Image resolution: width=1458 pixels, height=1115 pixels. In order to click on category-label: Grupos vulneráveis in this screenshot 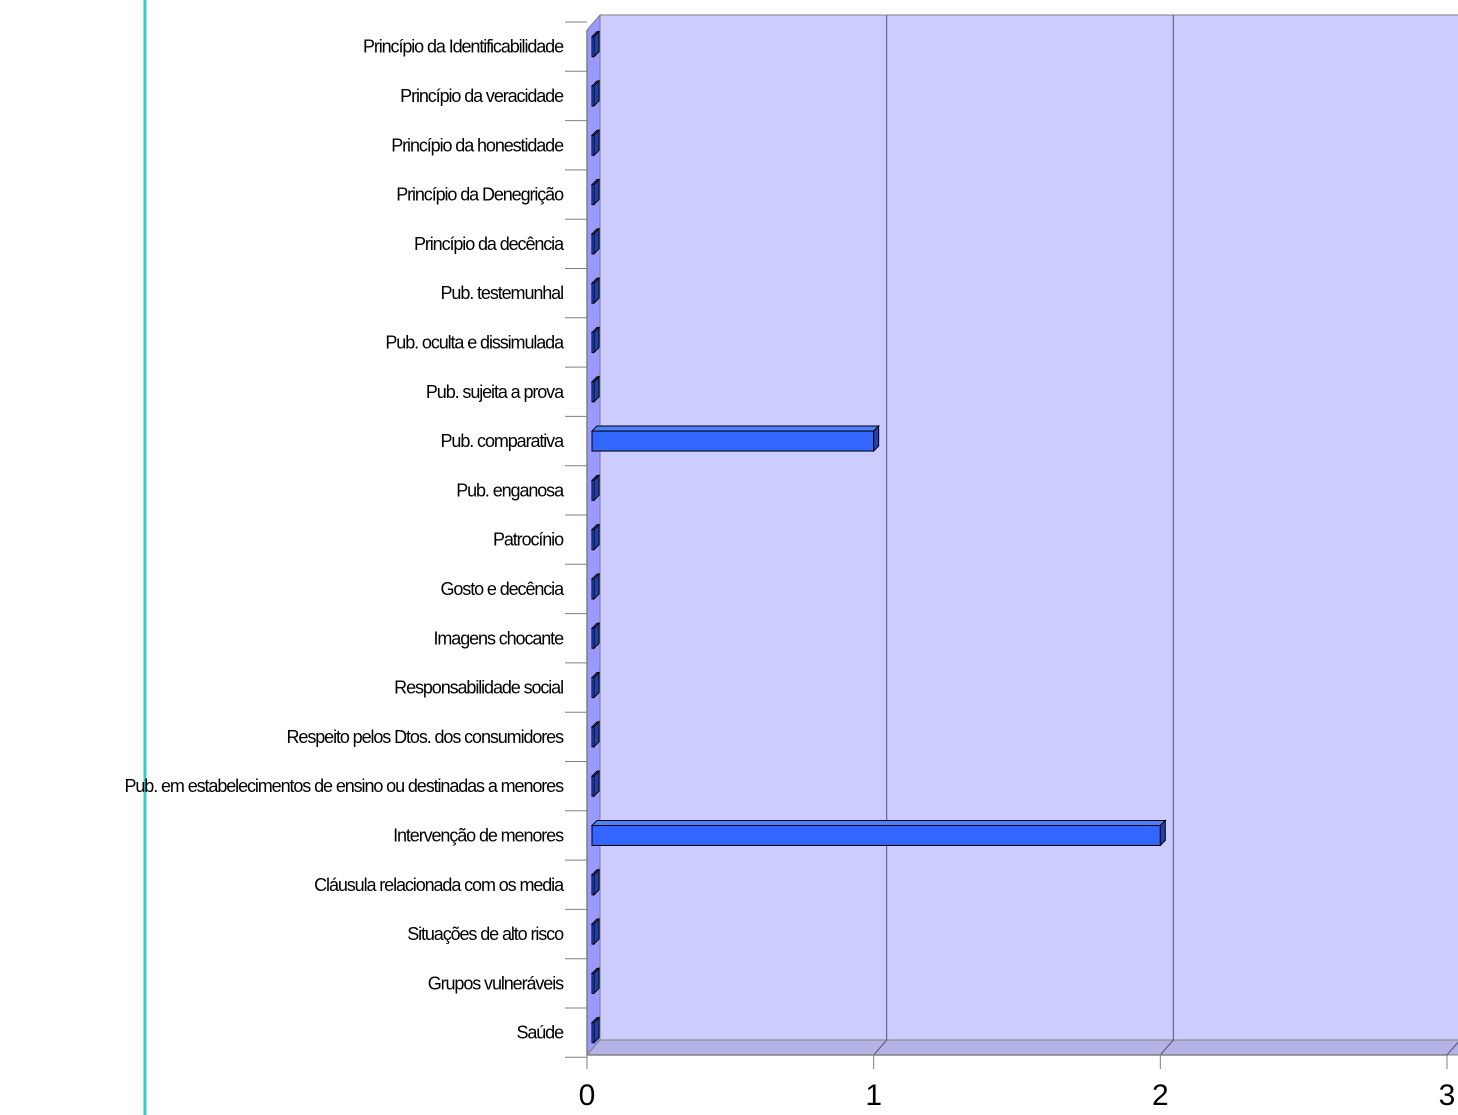, I will do `click(496, 983)`.